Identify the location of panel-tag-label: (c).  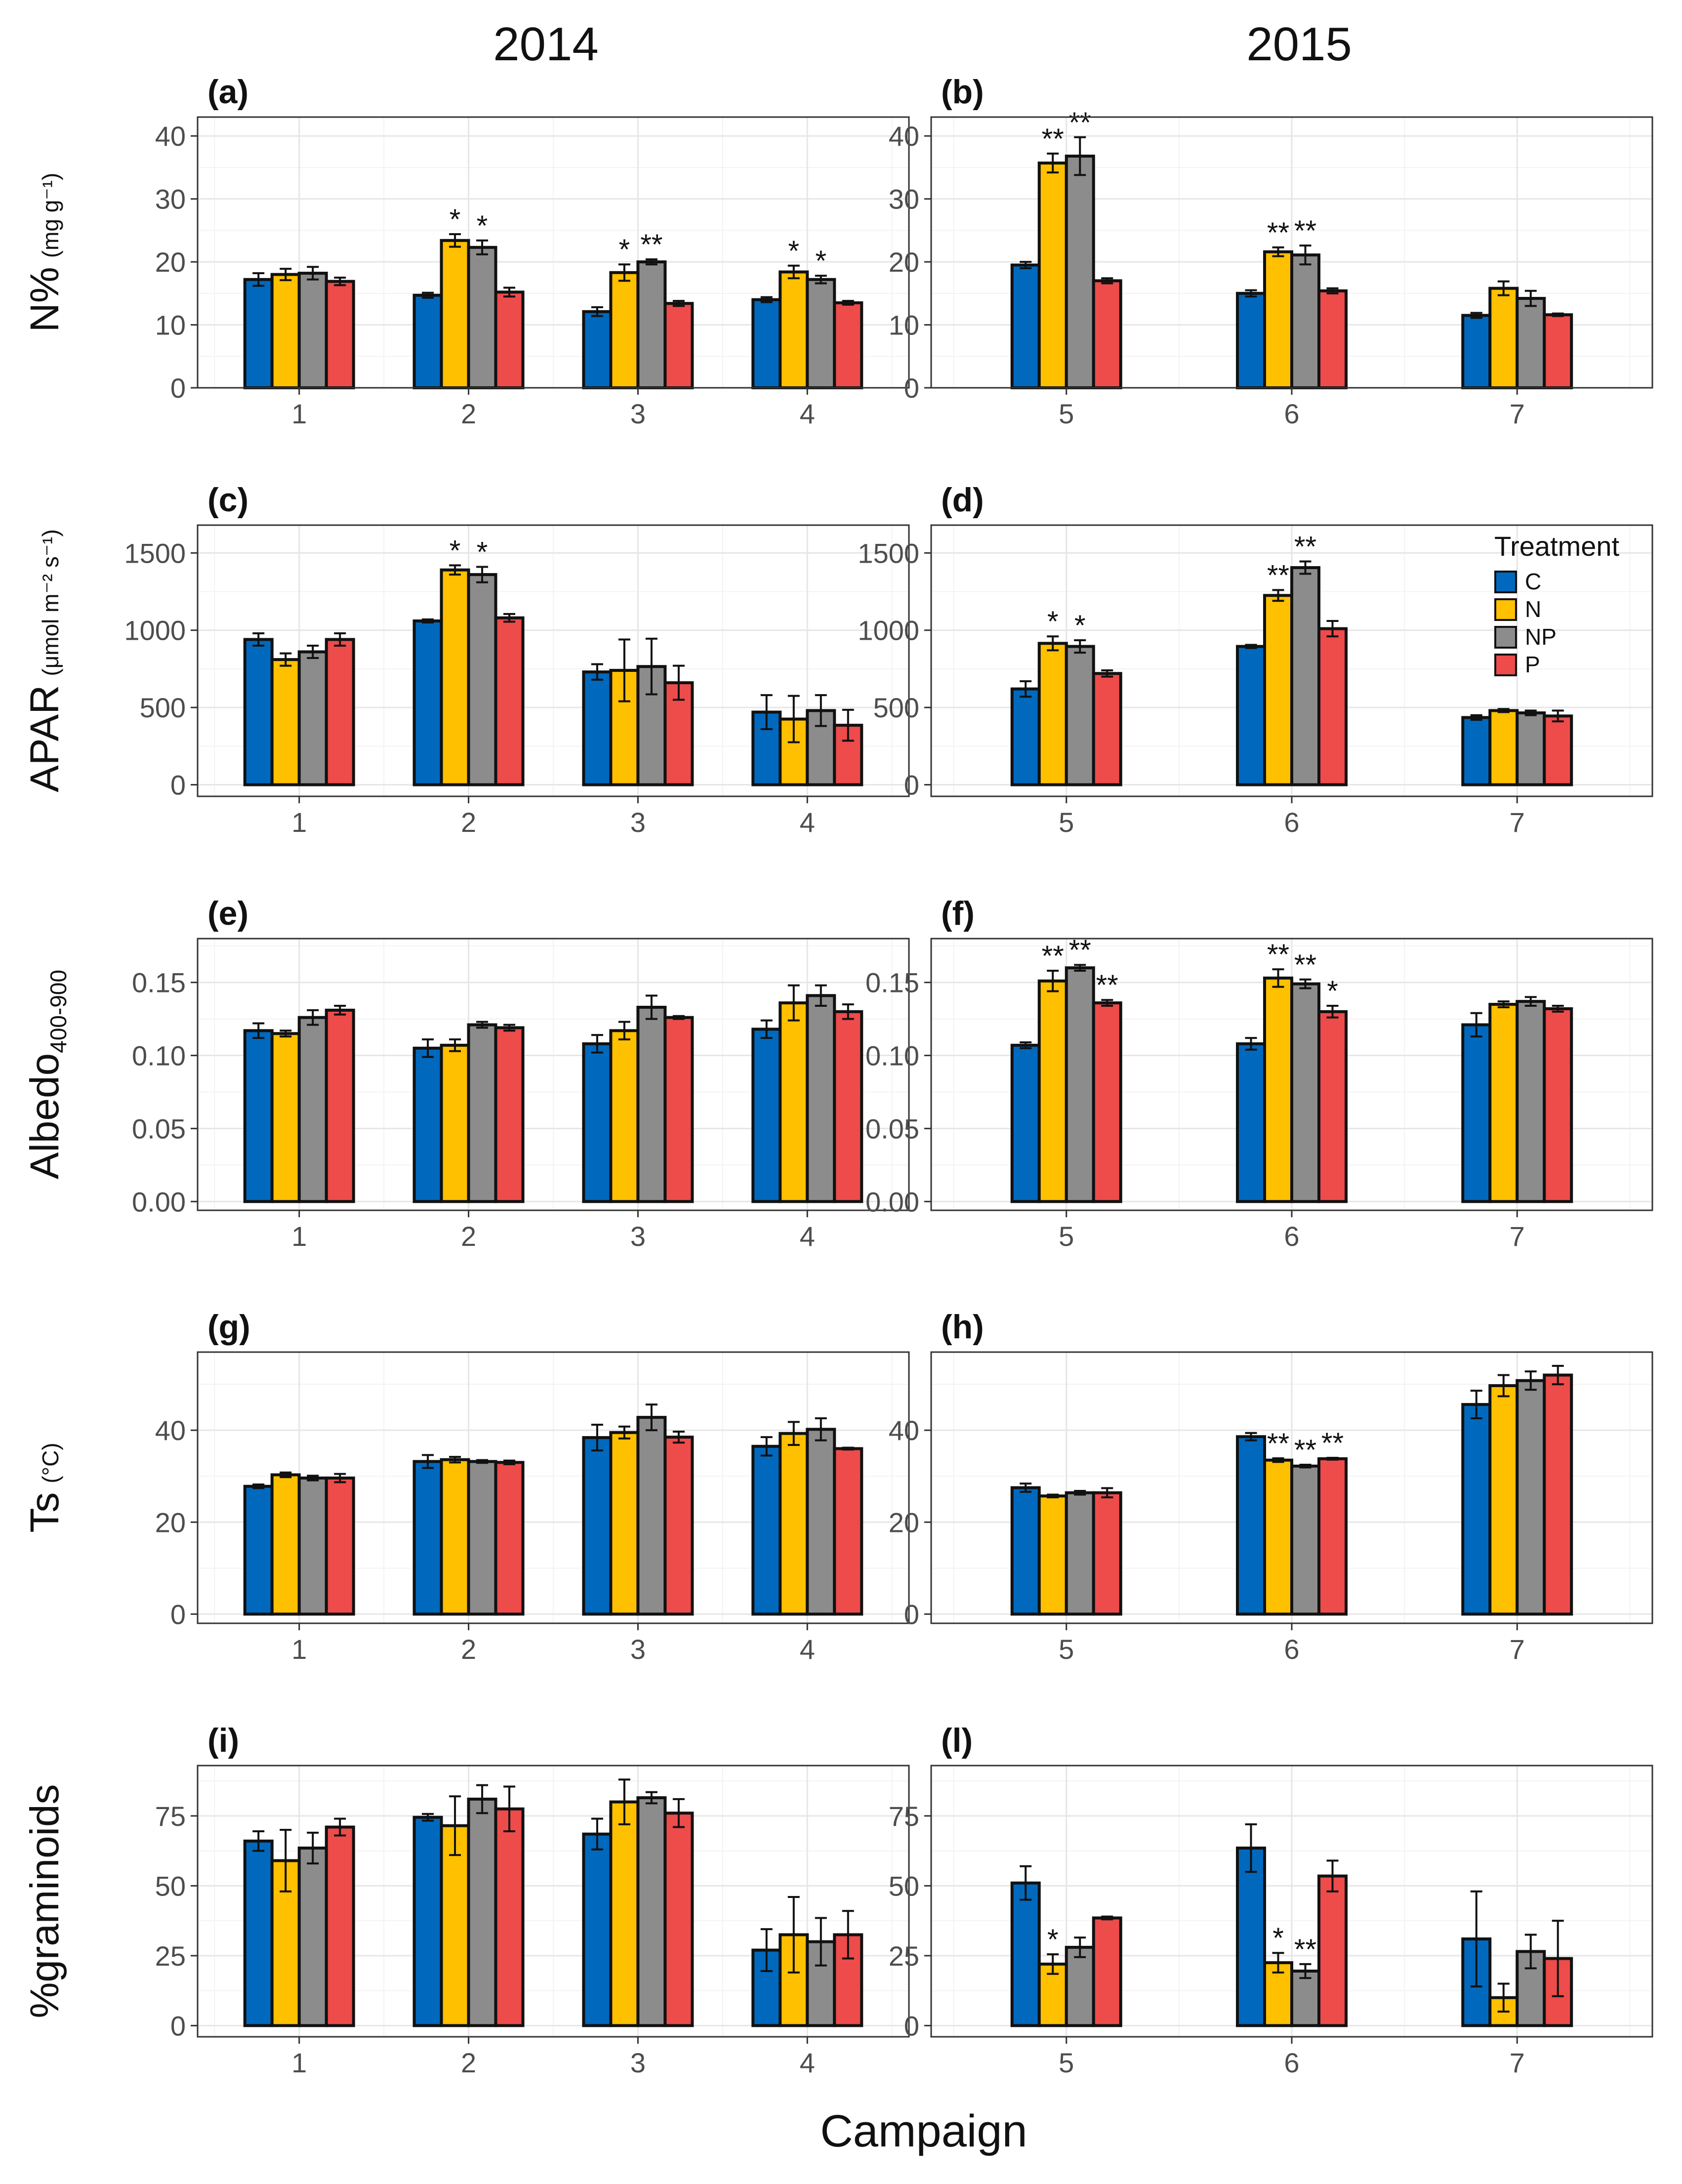
(227, 500).